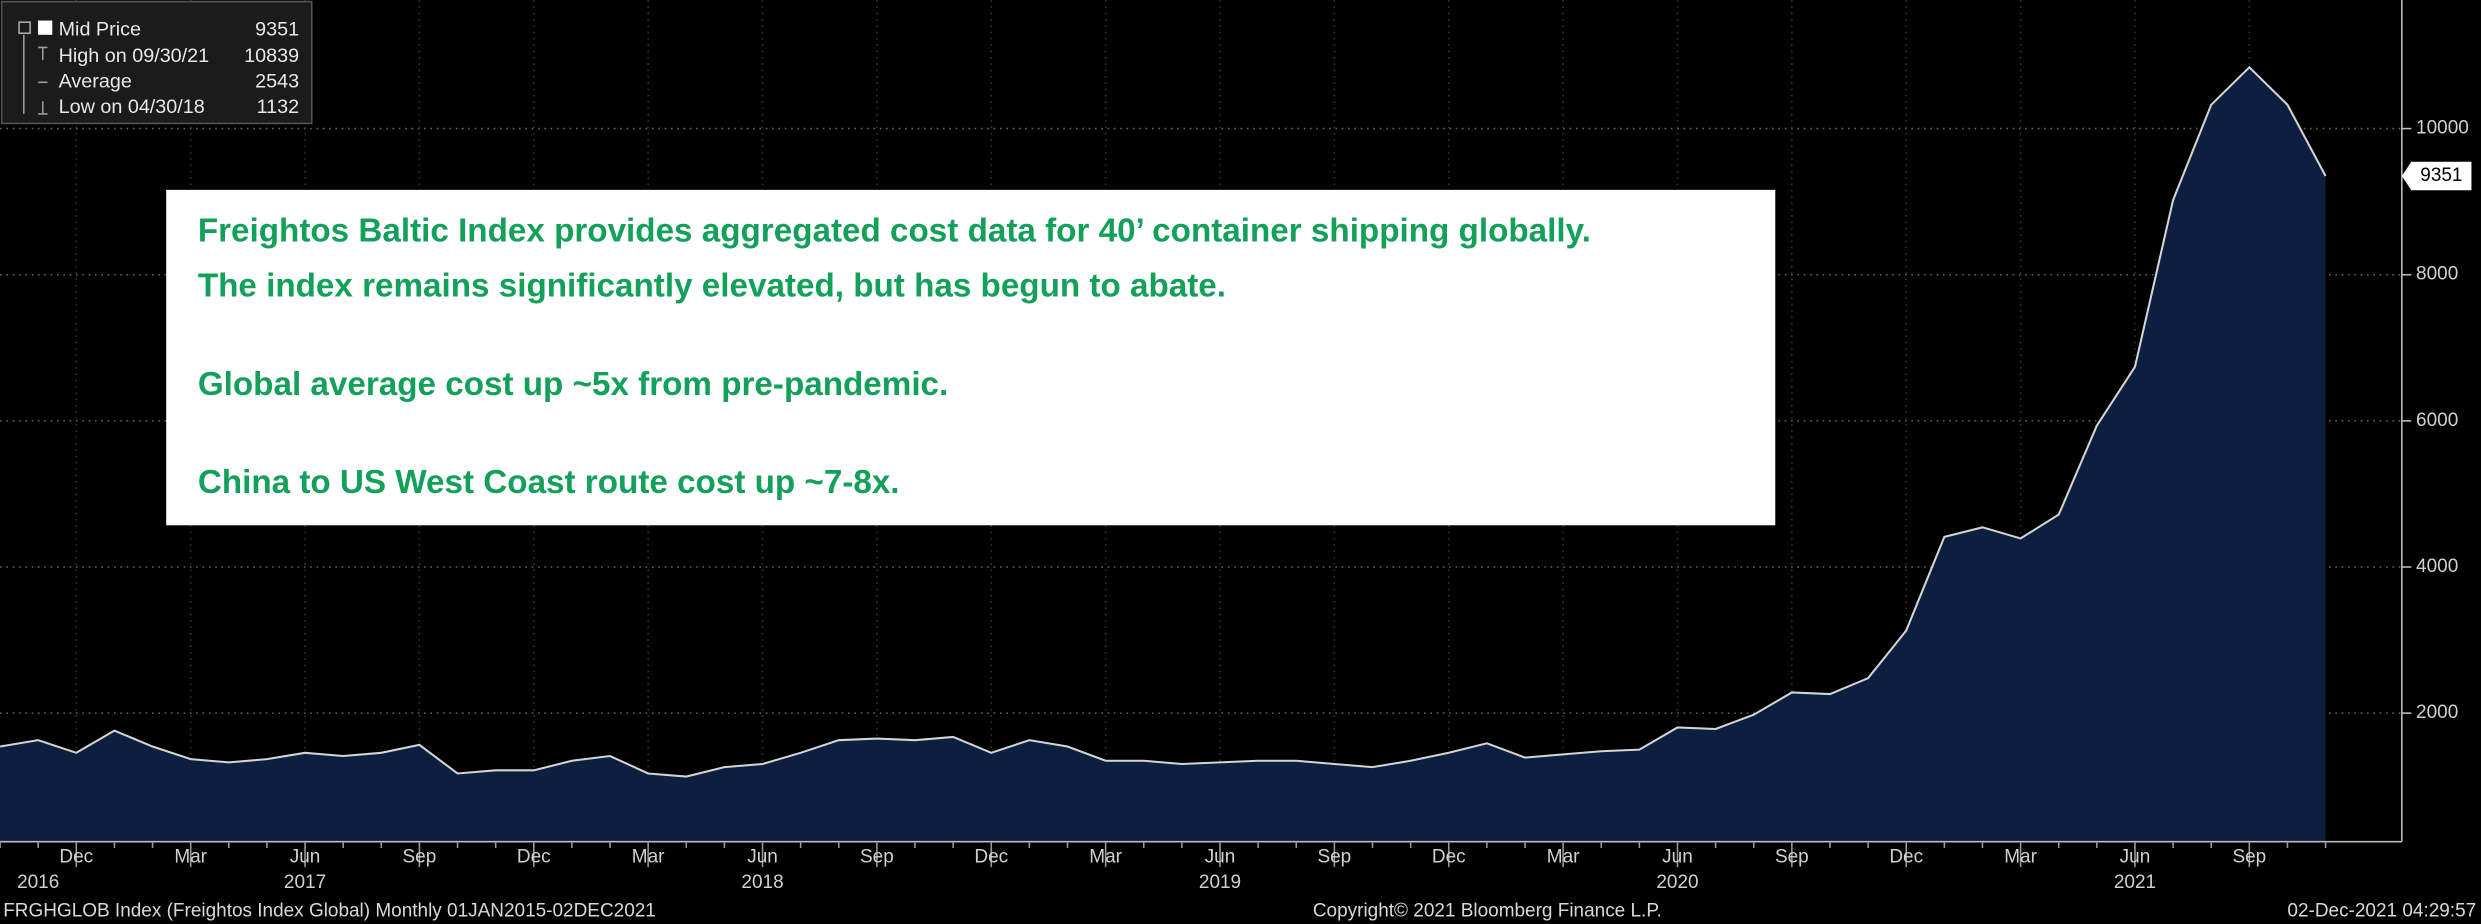  I want to click on y-tick-label: 4000, so click(2437, 566).